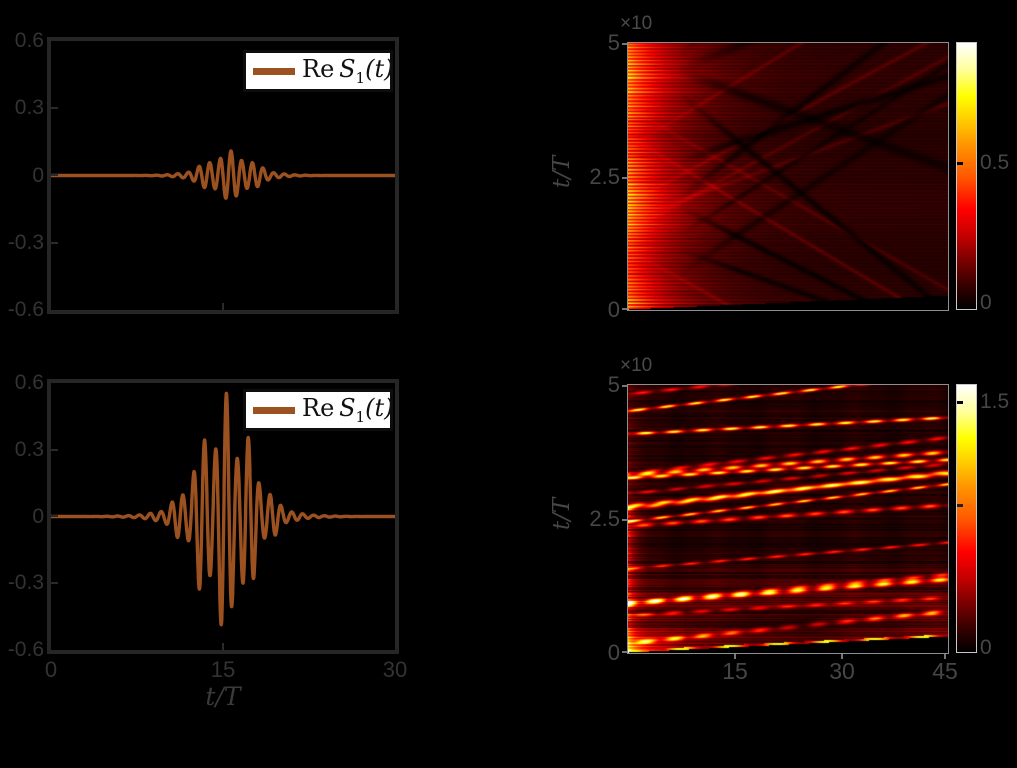  I want to click on signal-trace-bottom, so click(223, 509).